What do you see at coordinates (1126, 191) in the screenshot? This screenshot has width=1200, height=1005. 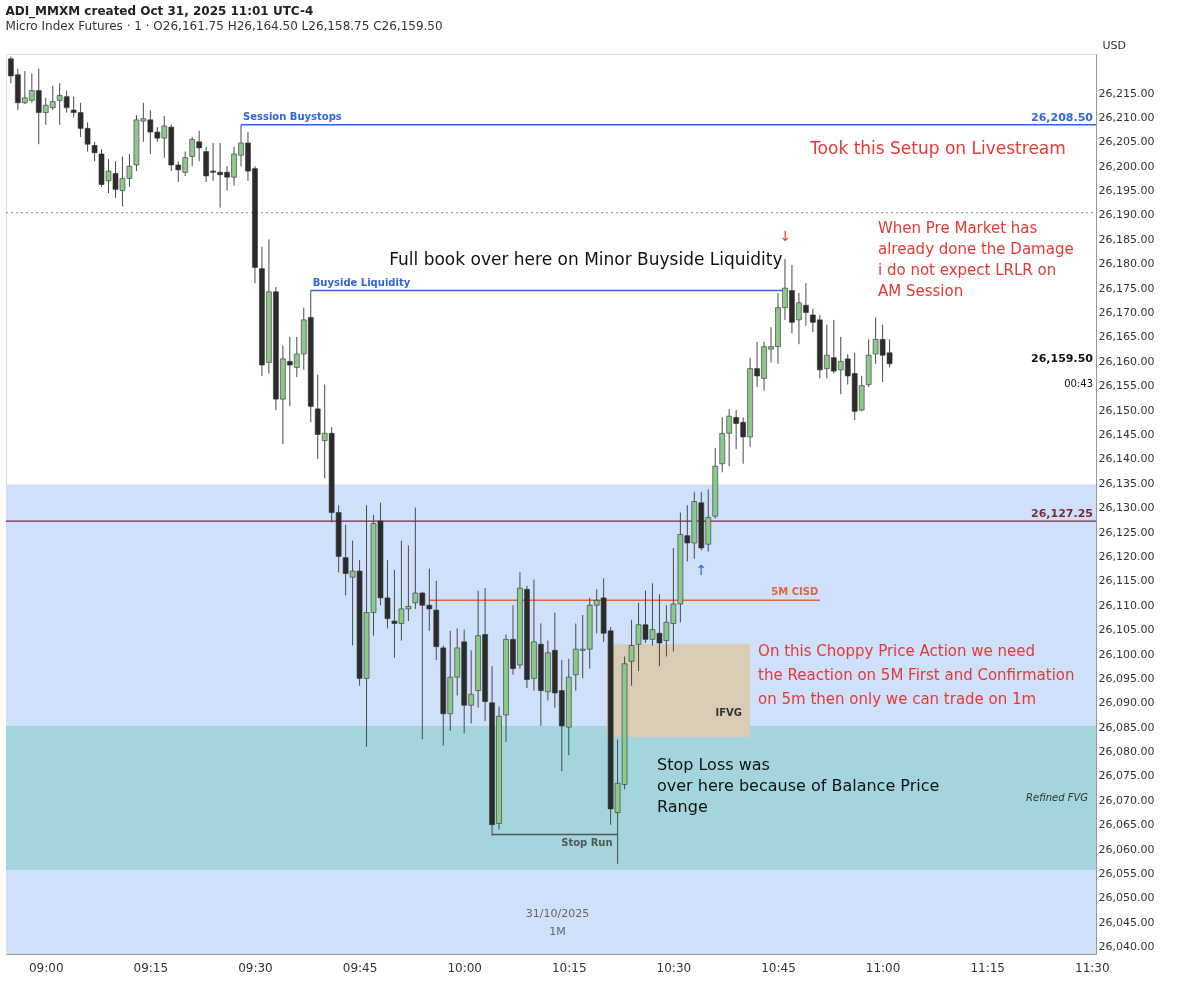 I see `y-tick-label: 26,195.00` at bounding box center [1126, 191].